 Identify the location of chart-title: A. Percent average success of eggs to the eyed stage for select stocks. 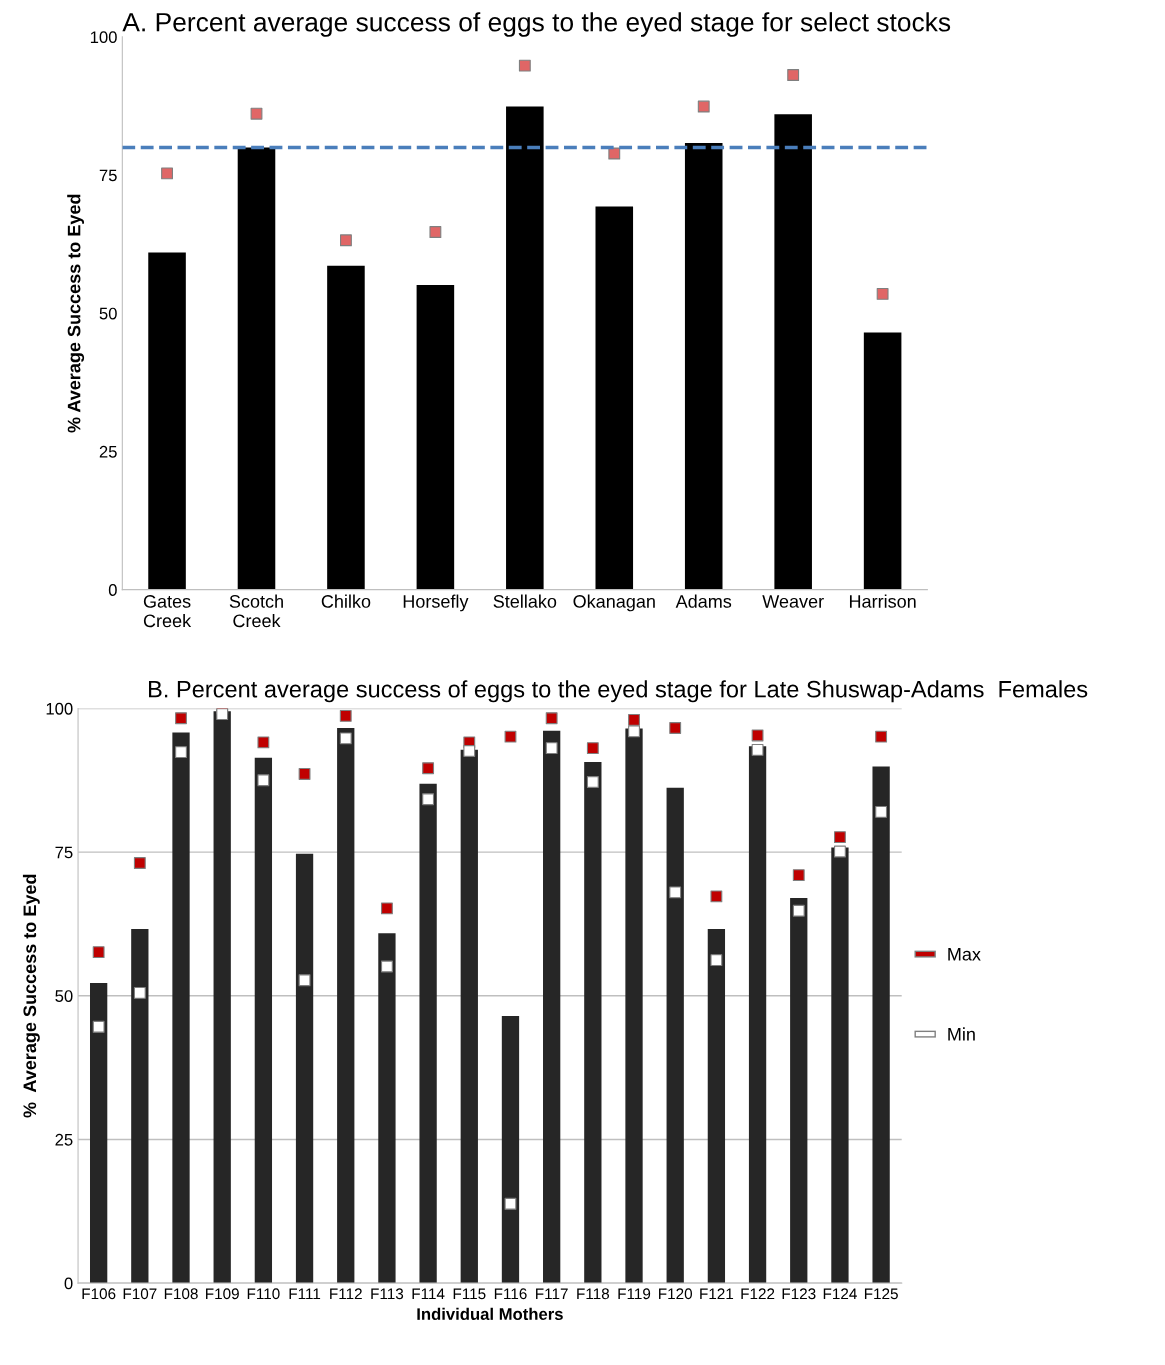
(536, 24).